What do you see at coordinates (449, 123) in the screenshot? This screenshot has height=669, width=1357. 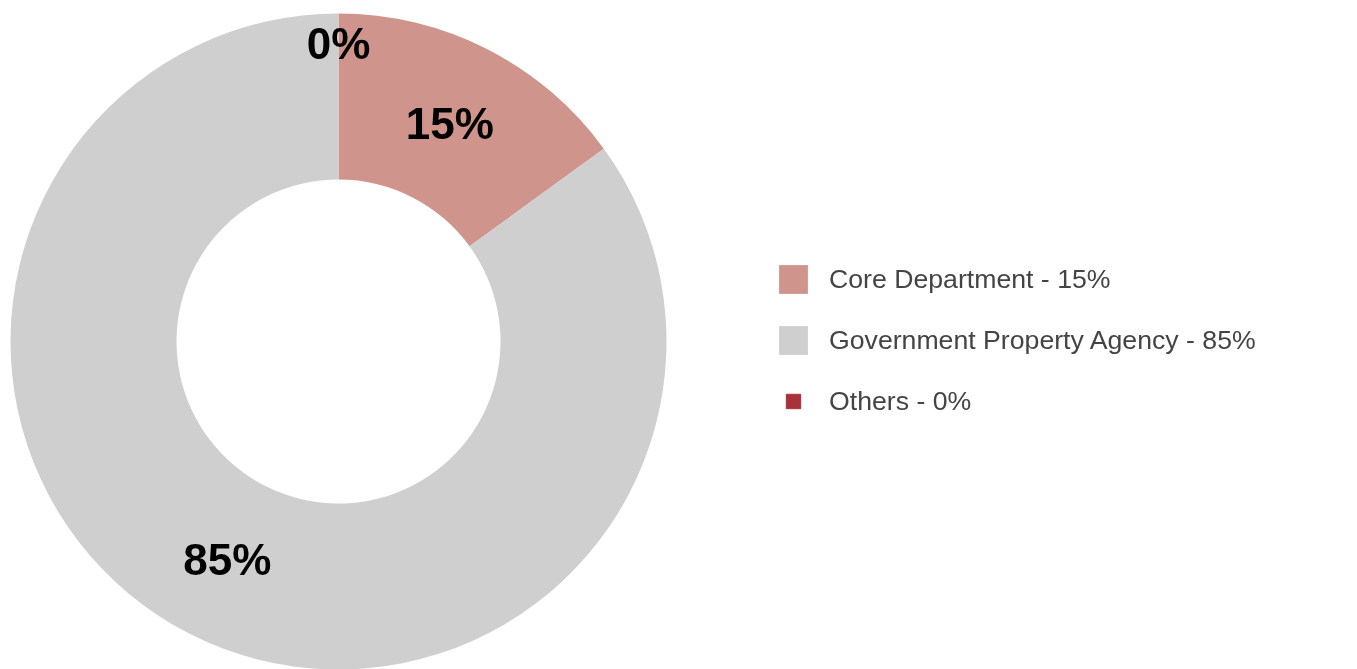 I see `data-label: 15%` at bounding box center [449, 123].